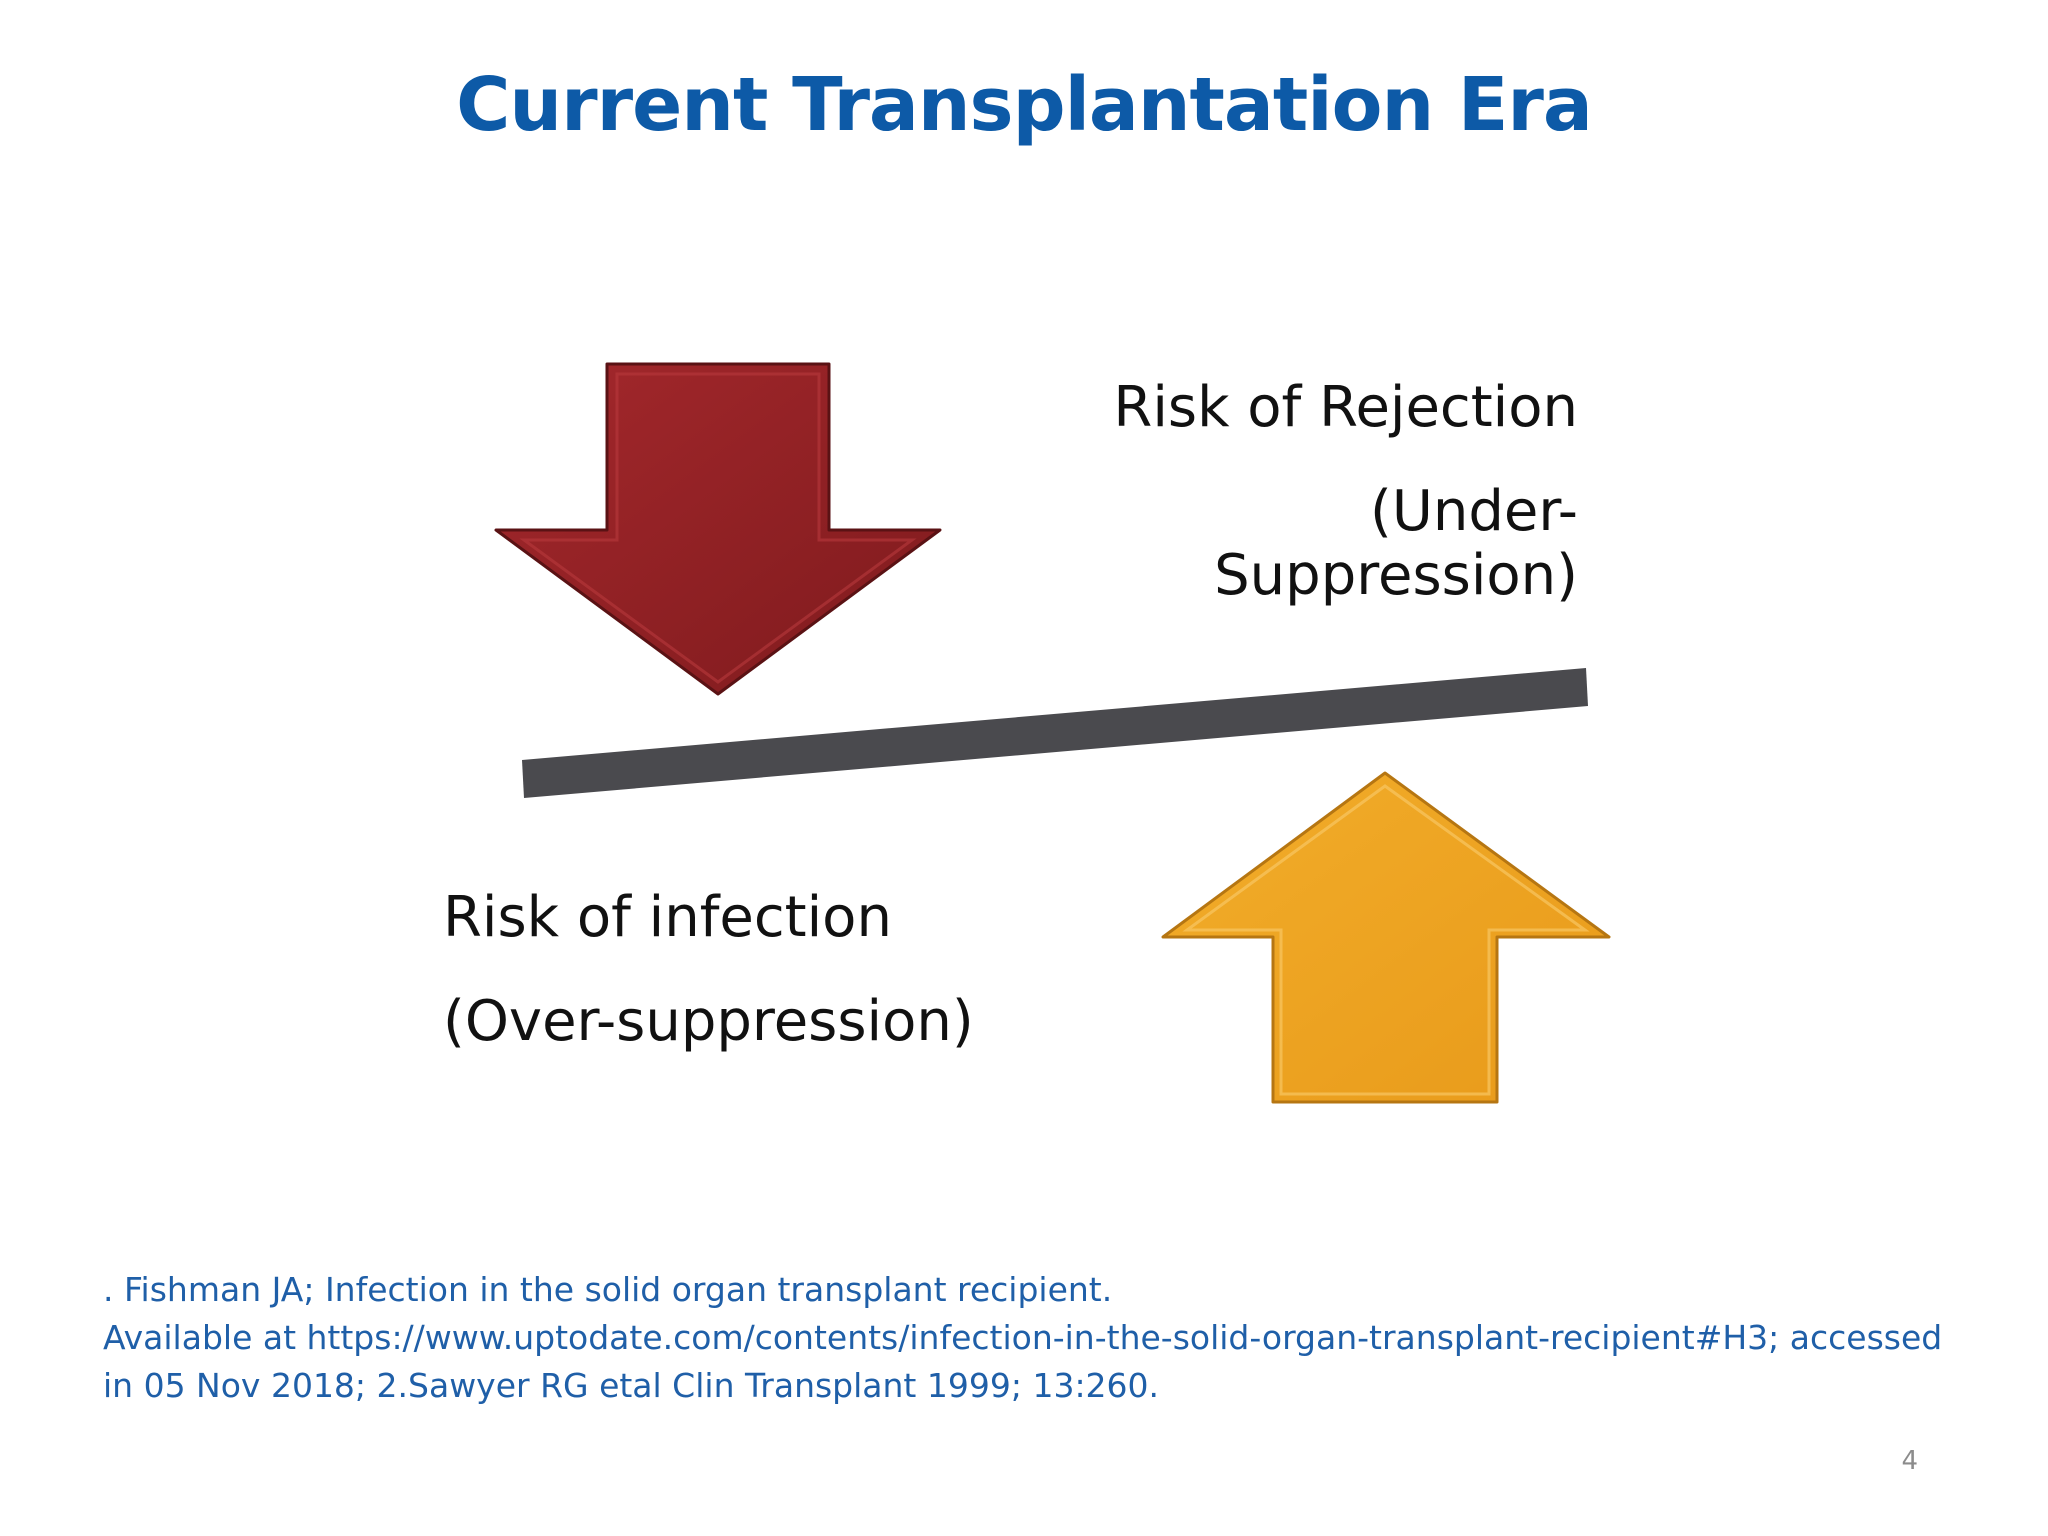 This screenshot has height=1536, width=2048. Describe the element at coordinates (718, 529) in the screenshot. I see `down-arrow-icon` at that location.